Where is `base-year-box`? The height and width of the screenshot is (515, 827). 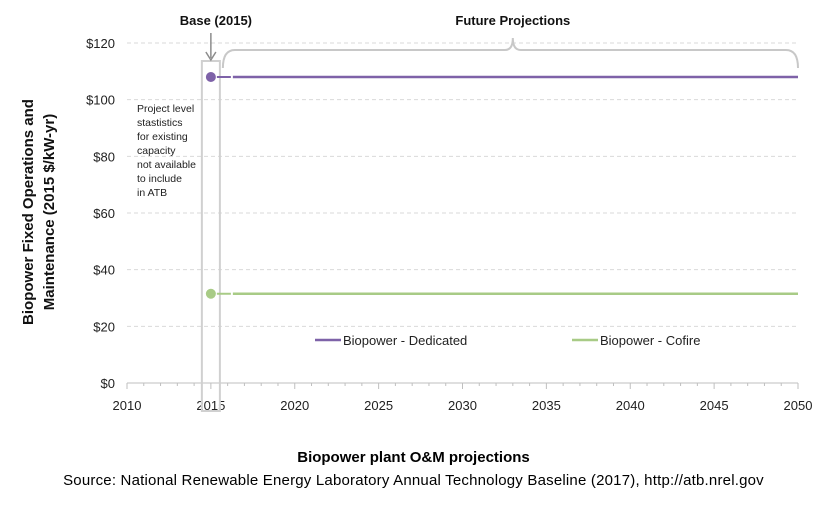
base-year-box is located at coordinates (210, 236).